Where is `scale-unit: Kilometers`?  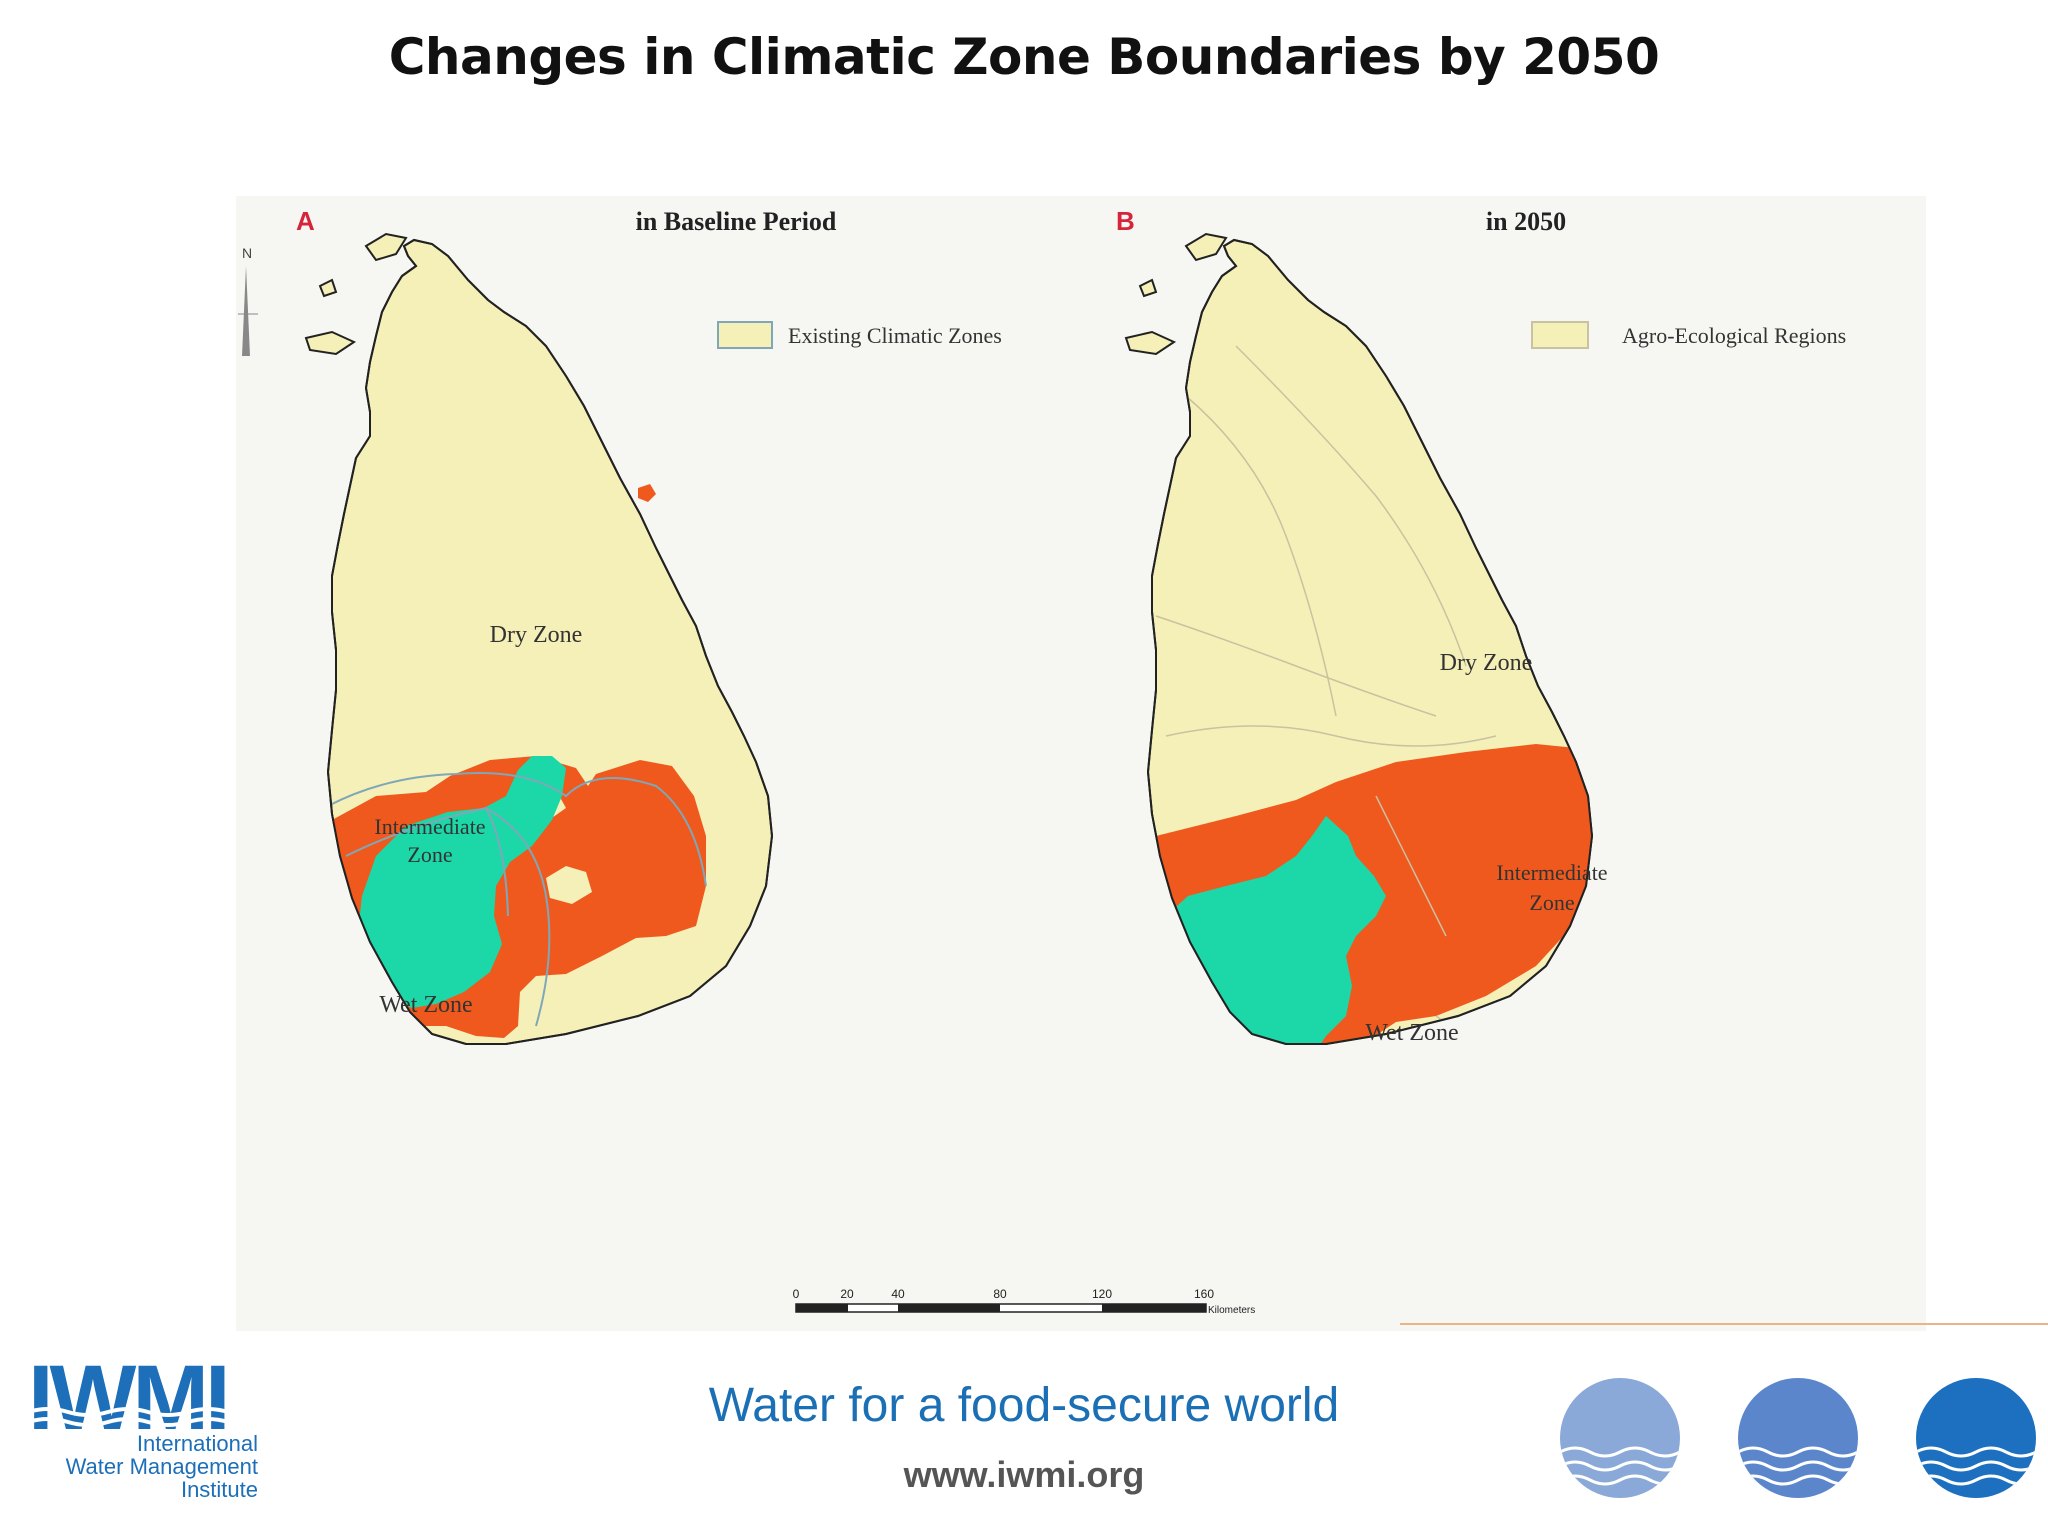 scale-unit: Kilometers is located at coordinates (1231, 1310).